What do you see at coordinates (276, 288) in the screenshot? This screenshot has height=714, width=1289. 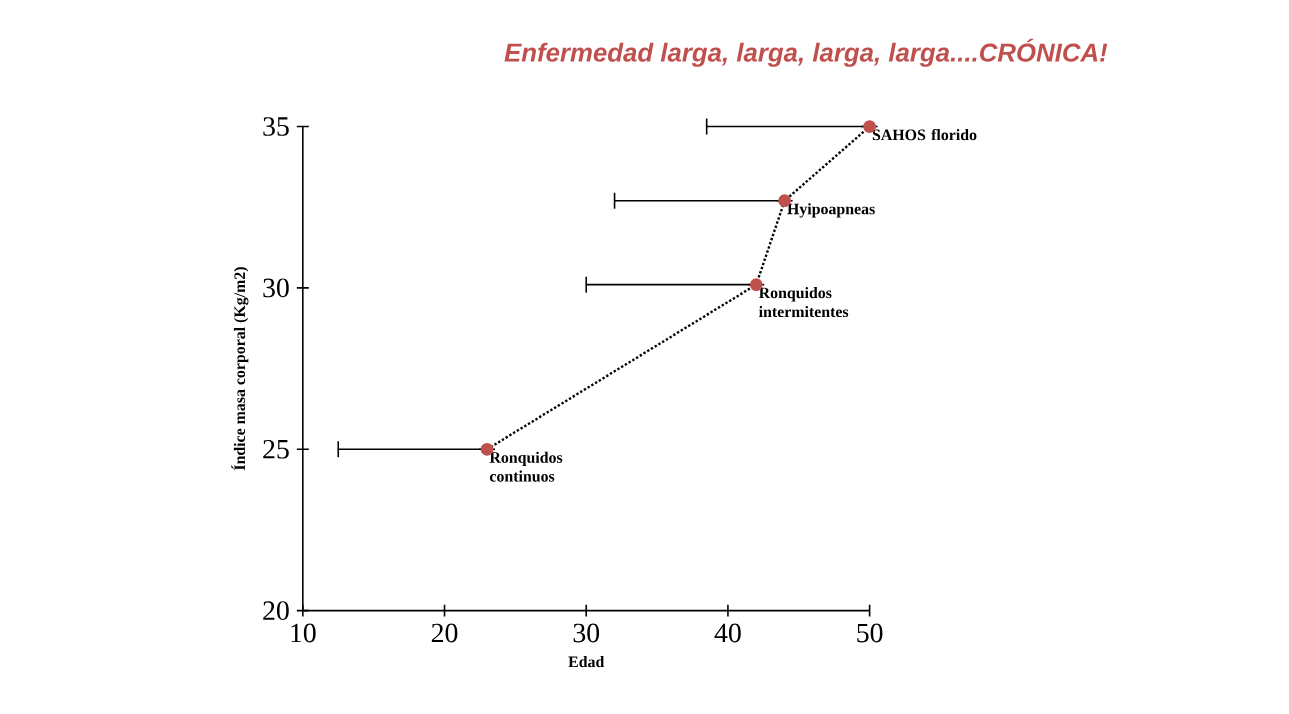 I see `y-tick-label: 30` at bounding box center [276, 288].